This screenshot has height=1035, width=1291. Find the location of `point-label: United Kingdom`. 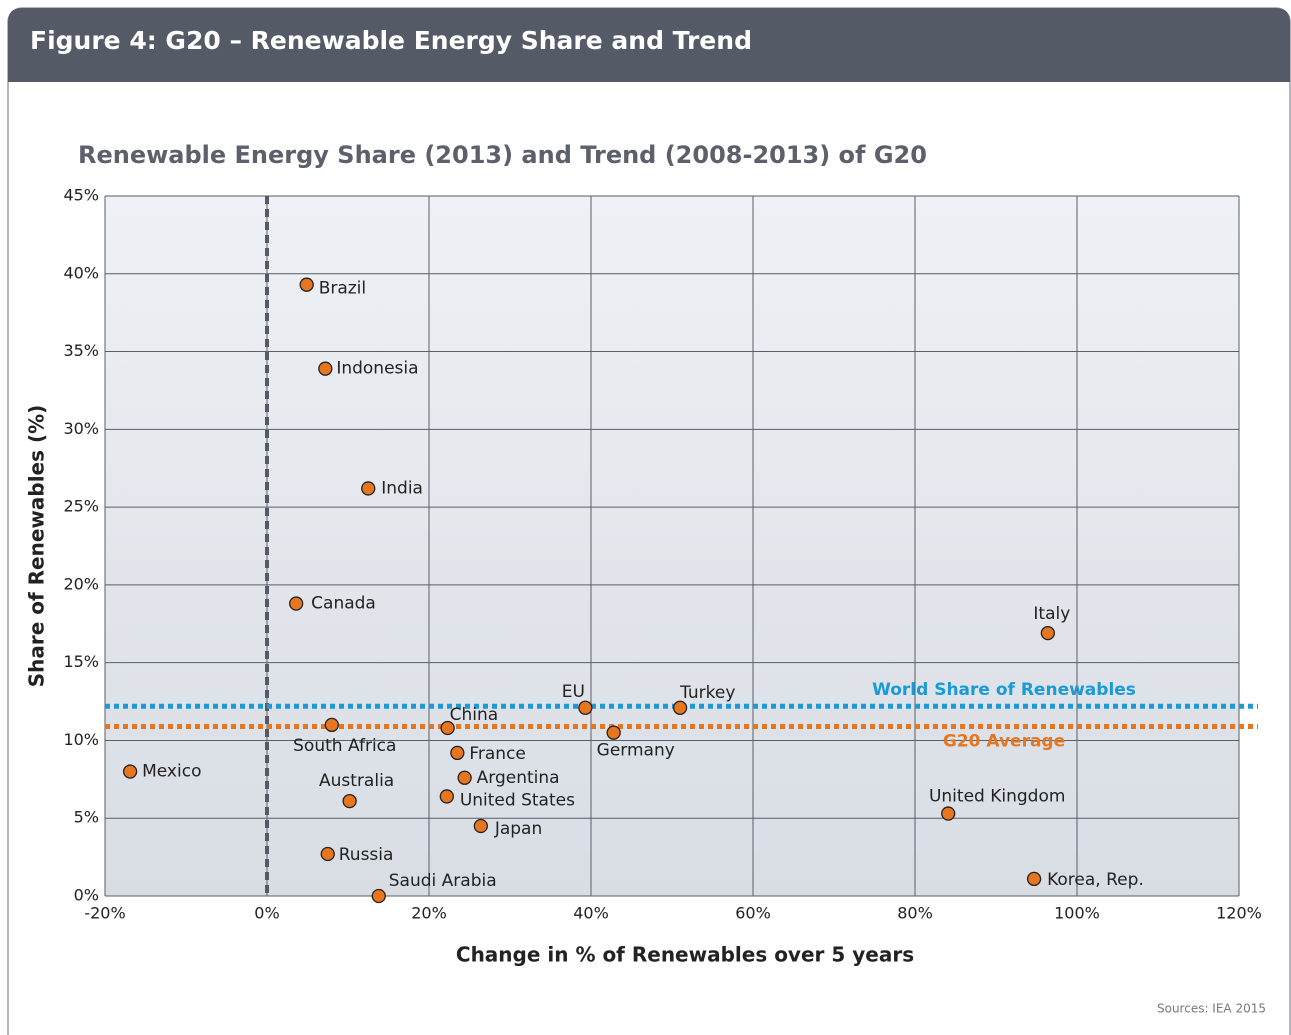

point-label: United Kingdom is located at coordinates (997, 797).